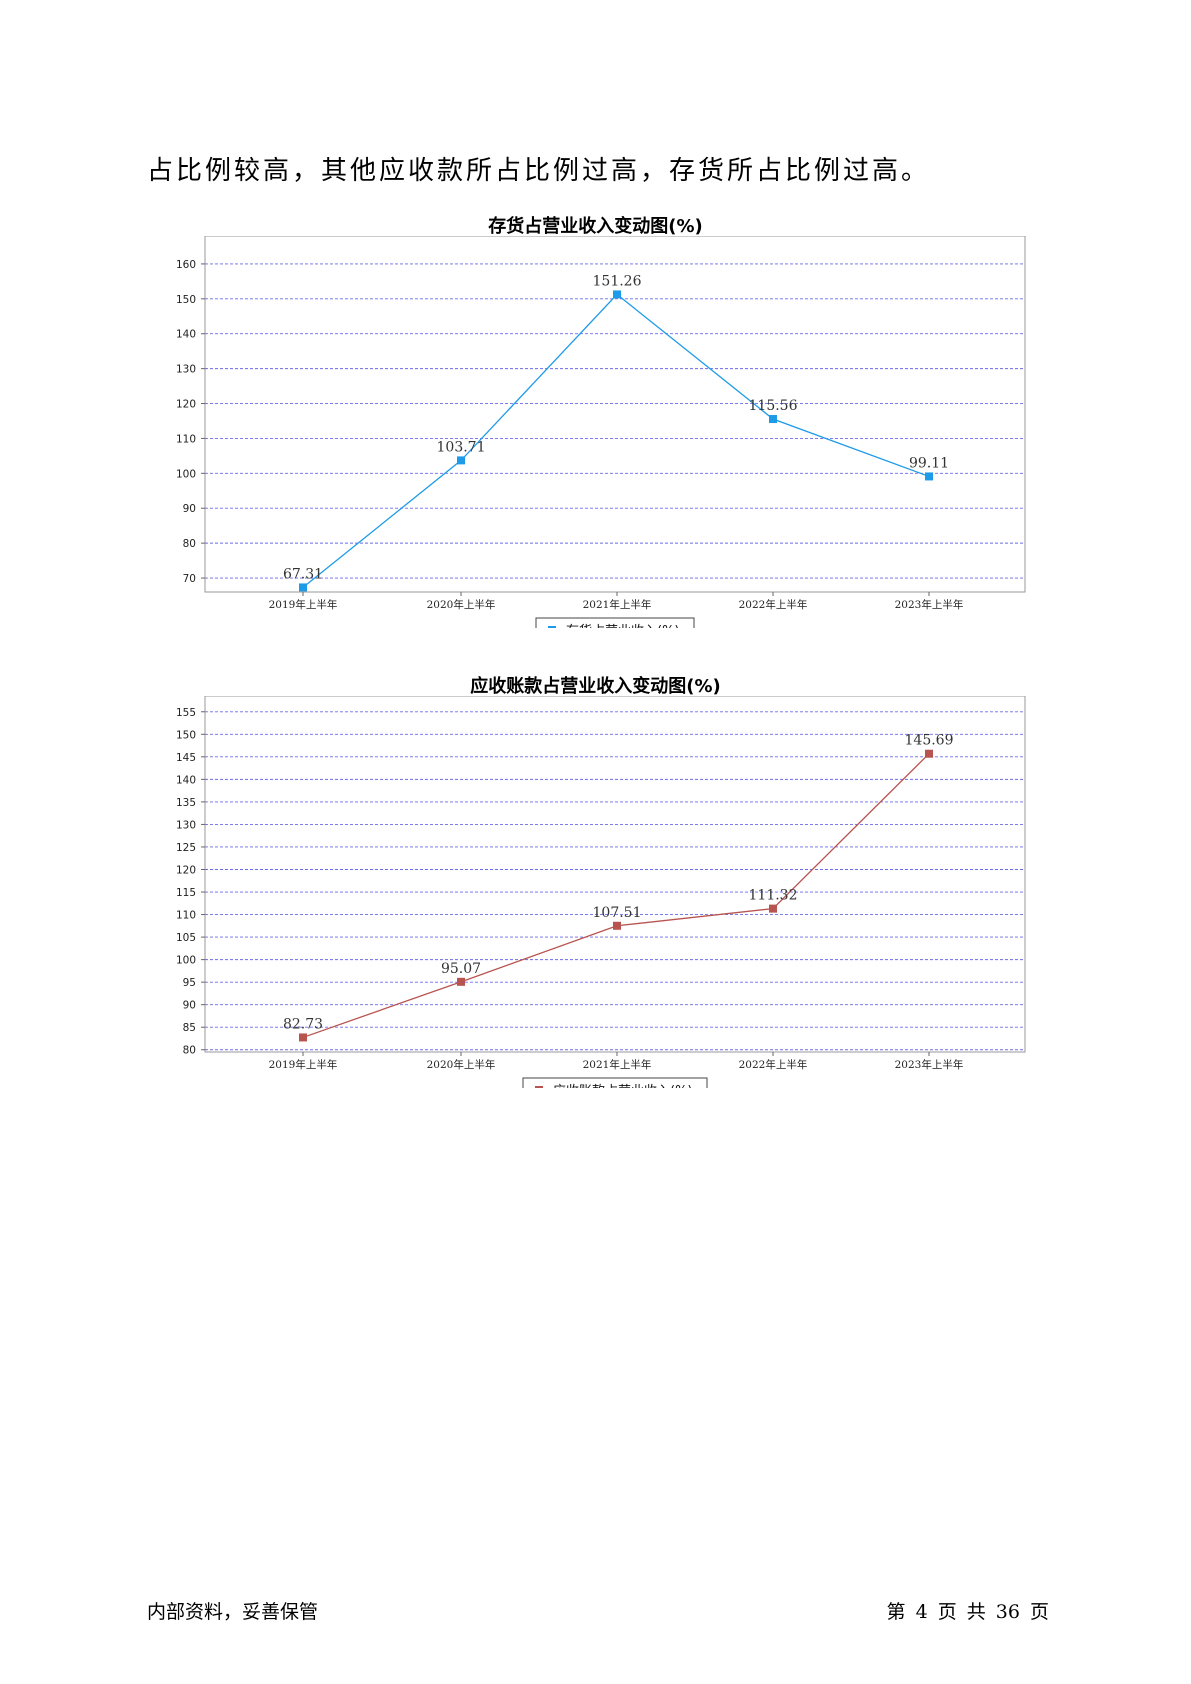 The image size is (1191, 1684). I want to click on data-label: 107.51, so click(617, 913).